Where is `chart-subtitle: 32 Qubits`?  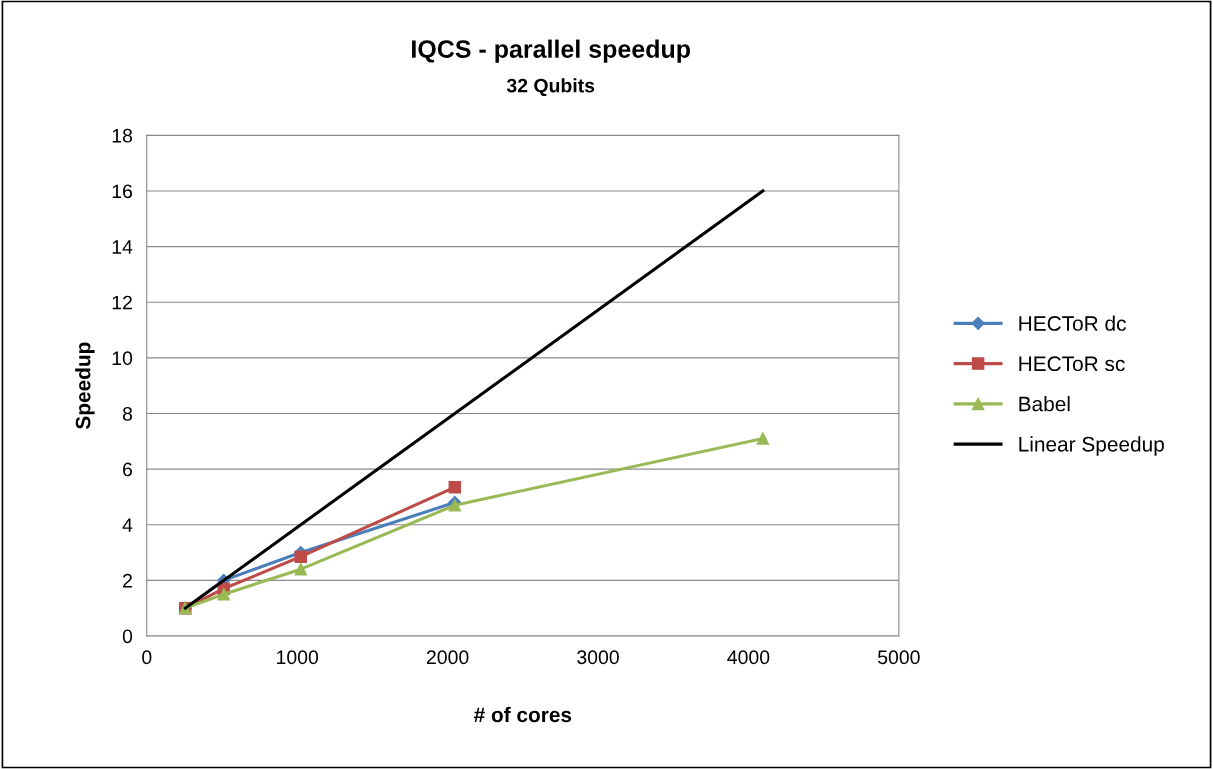
chart-subtitle: 32 Qubits is located at coordinates (550, 87).